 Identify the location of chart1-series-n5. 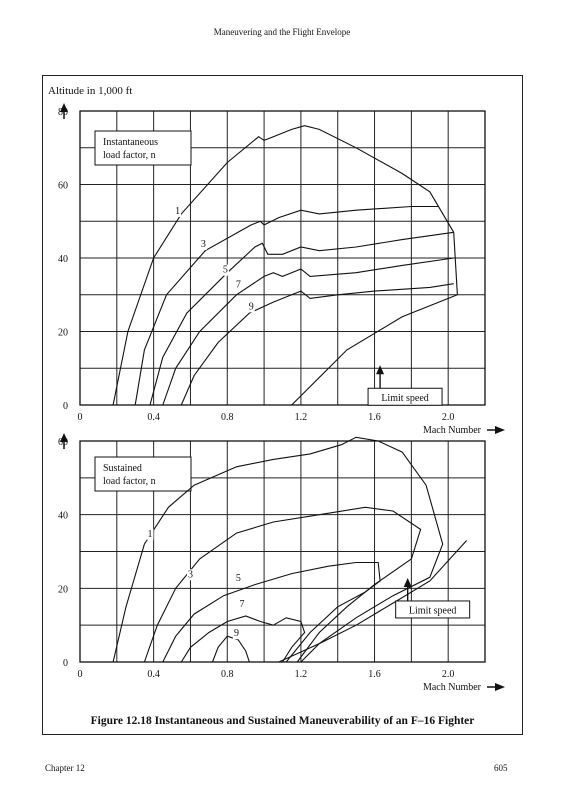
(301, 318).